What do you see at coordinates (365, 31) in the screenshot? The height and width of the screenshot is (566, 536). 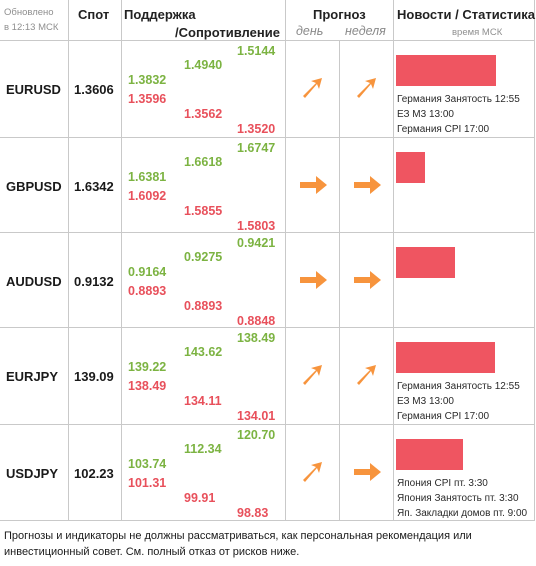 I see `forecast-week-header: неделя` at bounding box center [365, 31].